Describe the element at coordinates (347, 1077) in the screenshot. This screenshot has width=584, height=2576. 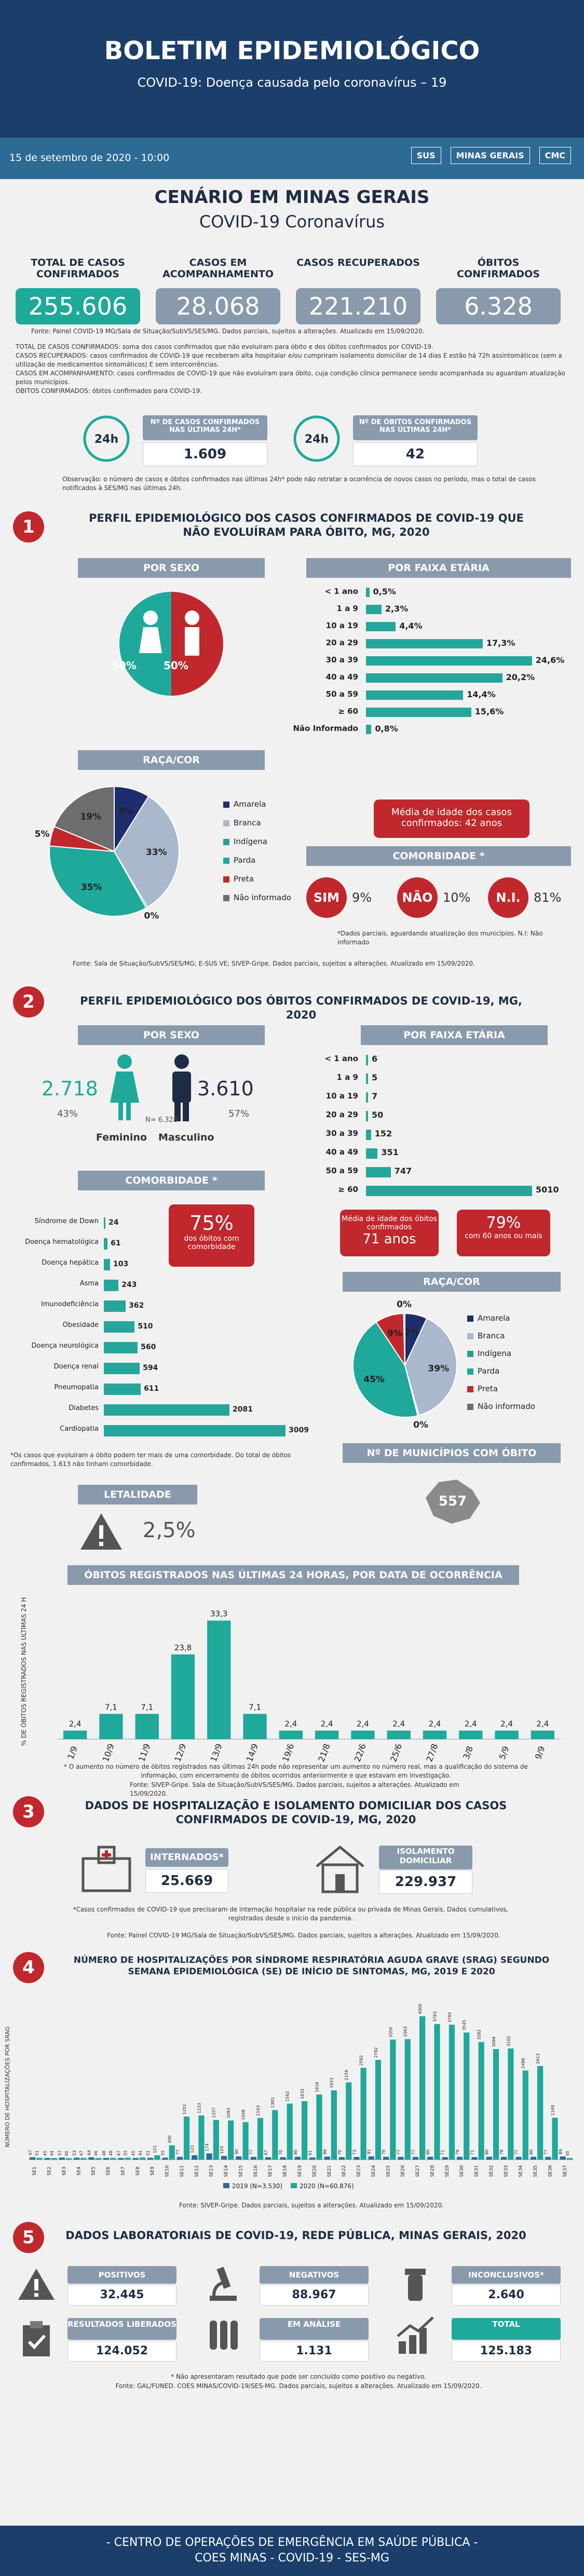
I see `age-label: 1 a 9` at that location.